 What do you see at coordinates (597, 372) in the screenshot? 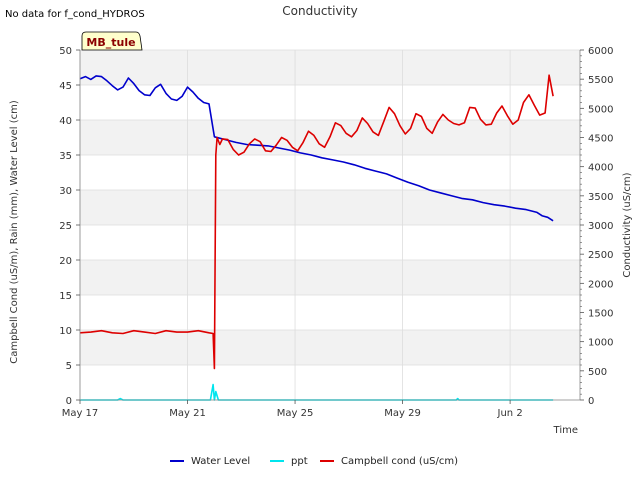
I see `y2-tick-label: 500` at bounding box center [597, 372].